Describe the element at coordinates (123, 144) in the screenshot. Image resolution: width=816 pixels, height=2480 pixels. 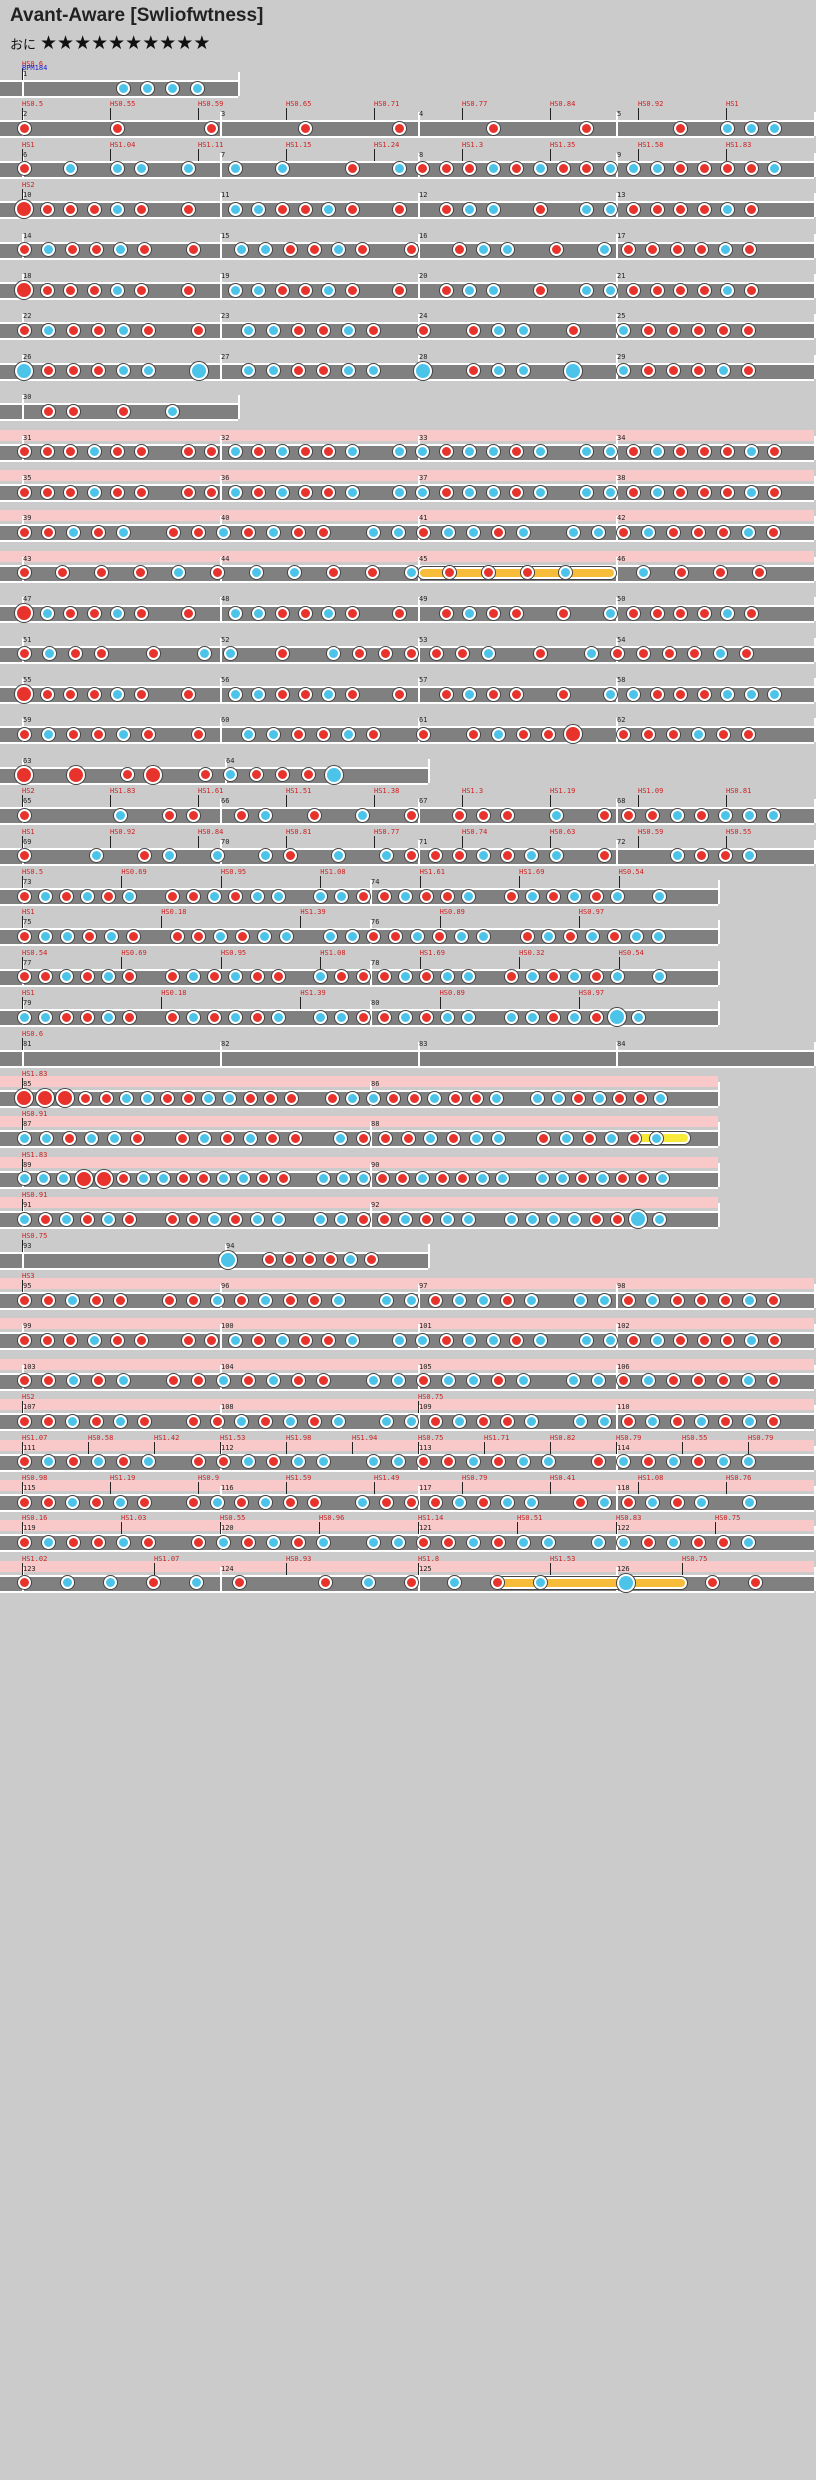
I see `scroll-speed-label: HS1.04` at that location.